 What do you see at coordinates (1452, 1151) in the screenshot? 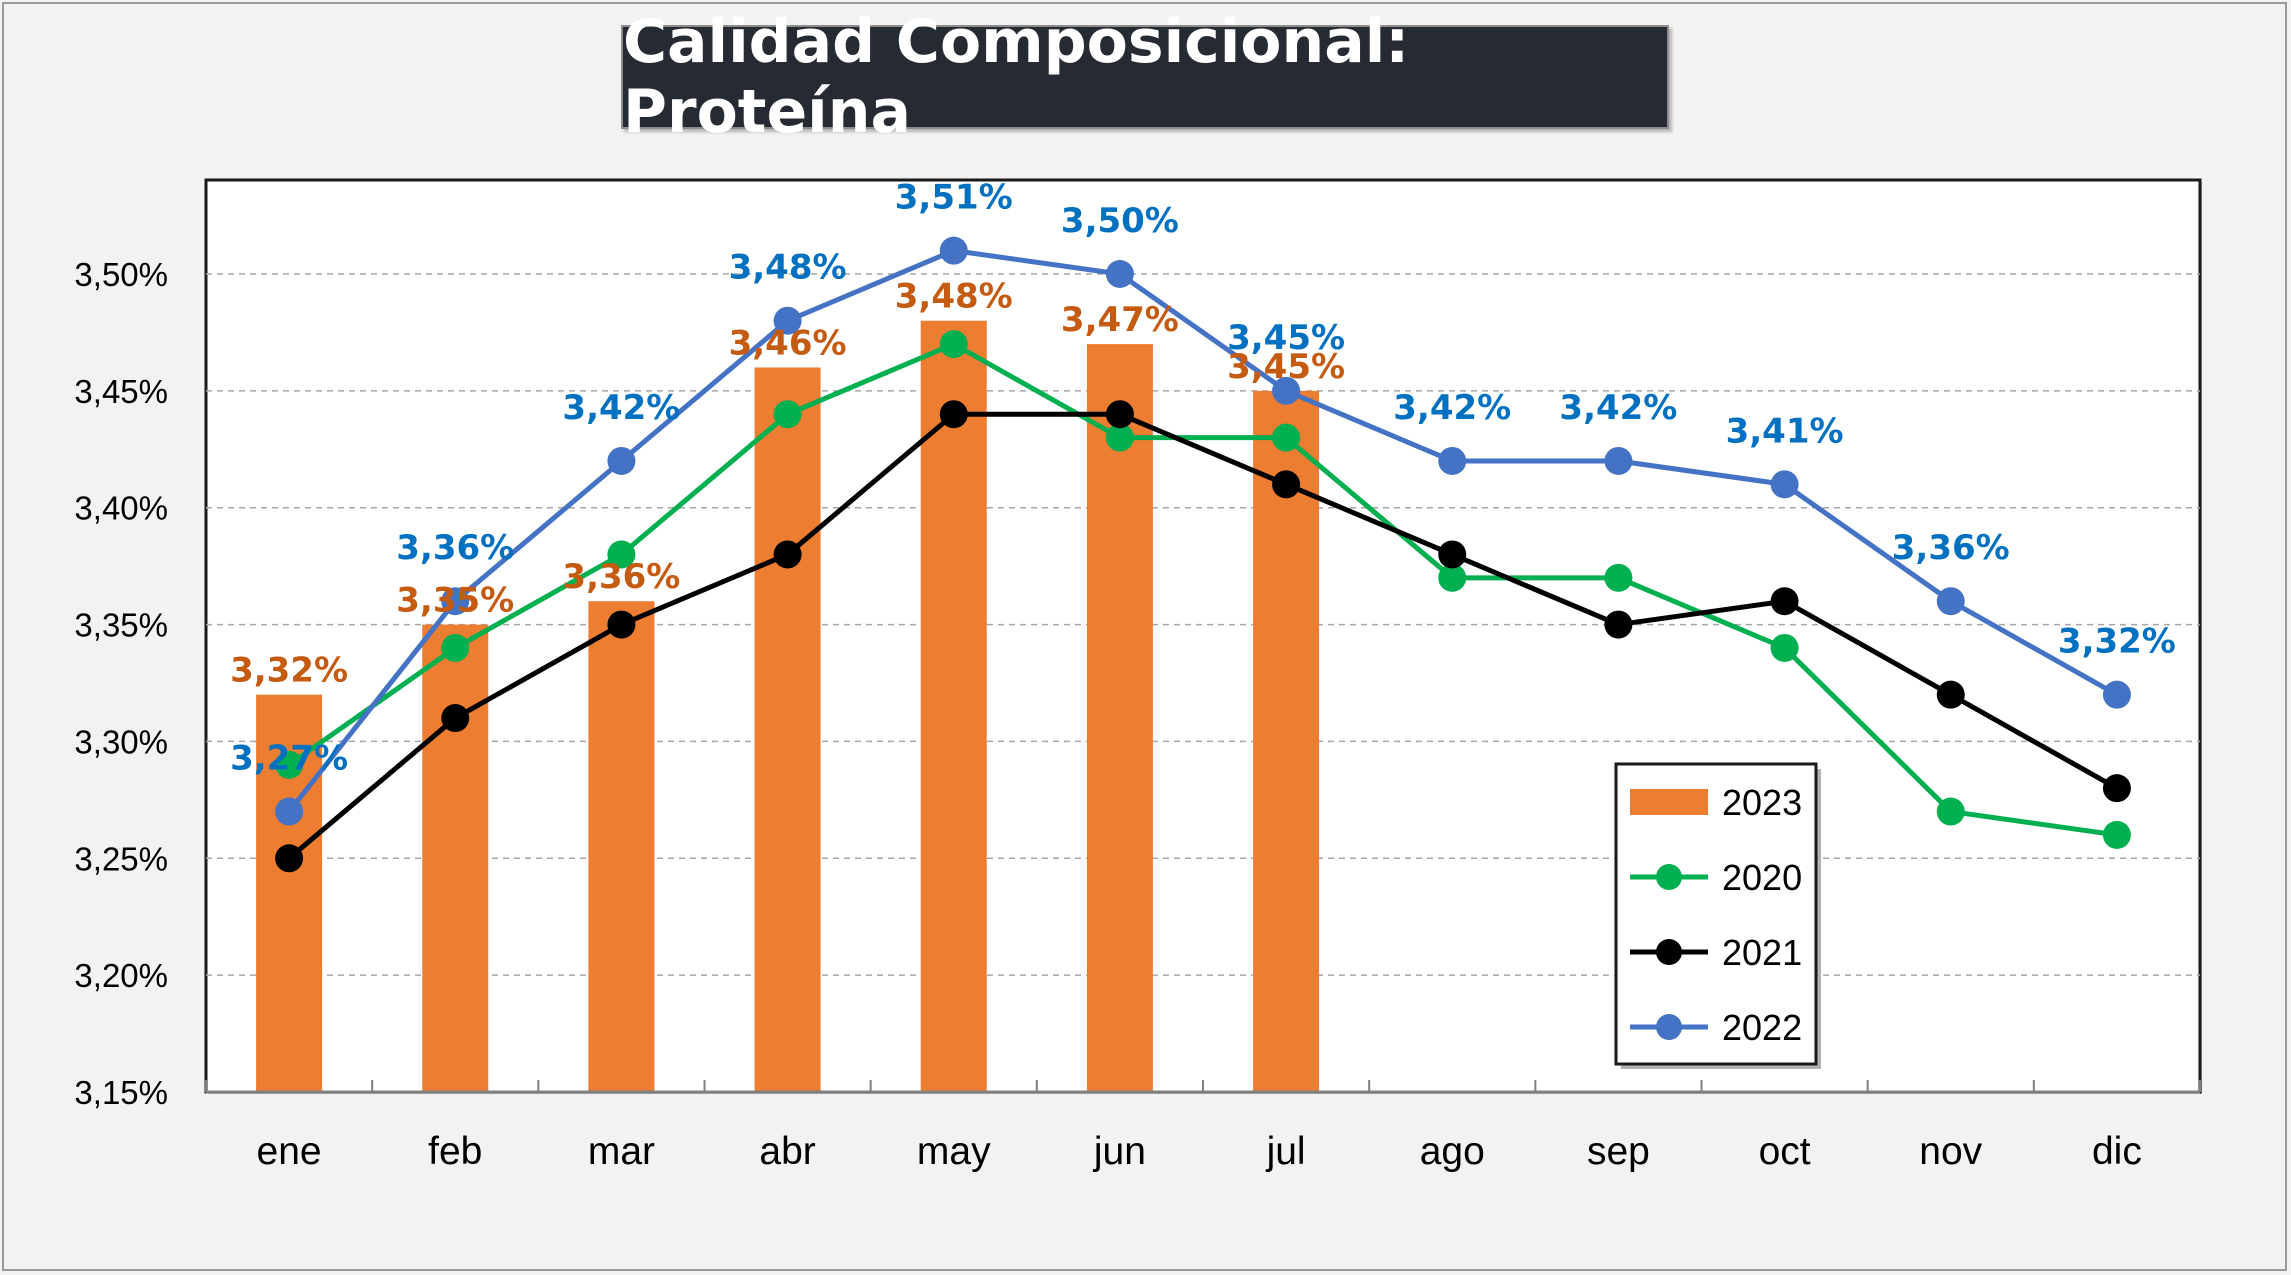
I see `x-tick-label: ago` at bounding box center [1452, 1151].